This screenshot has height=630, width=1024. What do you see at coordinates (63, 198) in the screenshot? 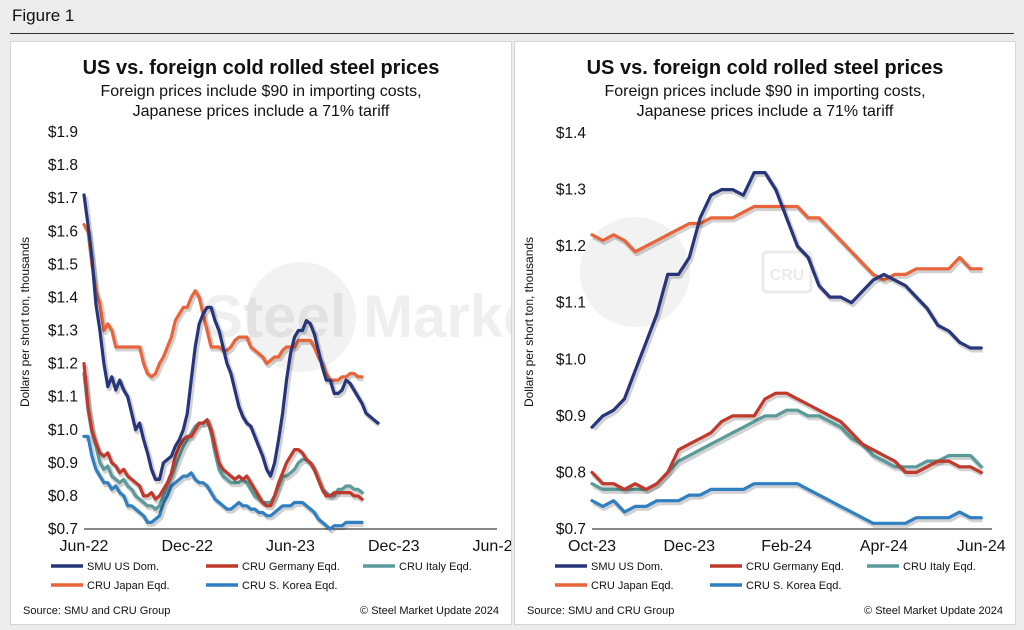
I see `y-tick-label: $1.7` at bounding box center [63, 198].